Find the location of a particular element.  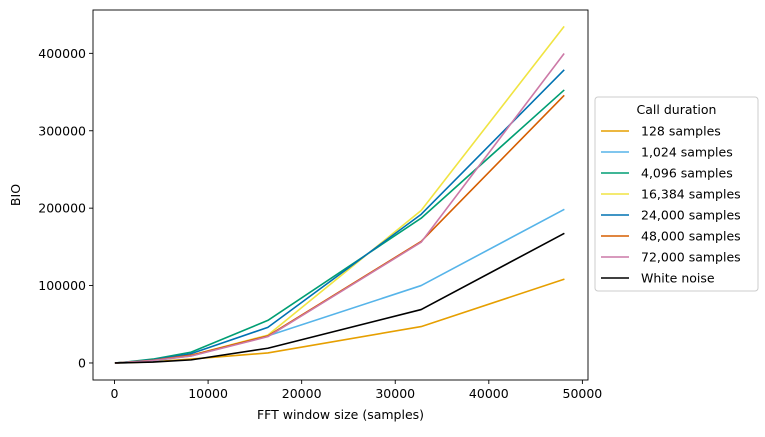

y-tick-label: 0 is located at coordinates (82, 362).